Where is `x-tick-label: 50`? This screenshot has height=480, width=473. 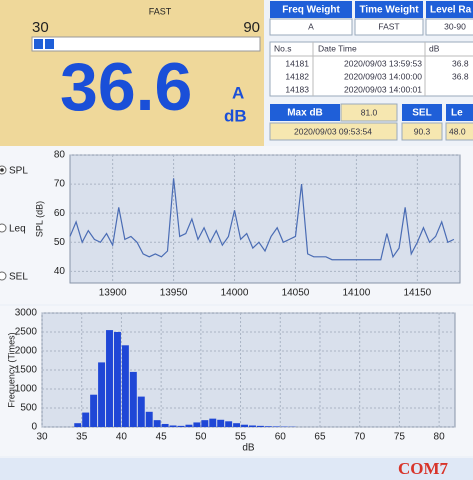 x-tick-label: 50 is located at coordinates (201, 437).